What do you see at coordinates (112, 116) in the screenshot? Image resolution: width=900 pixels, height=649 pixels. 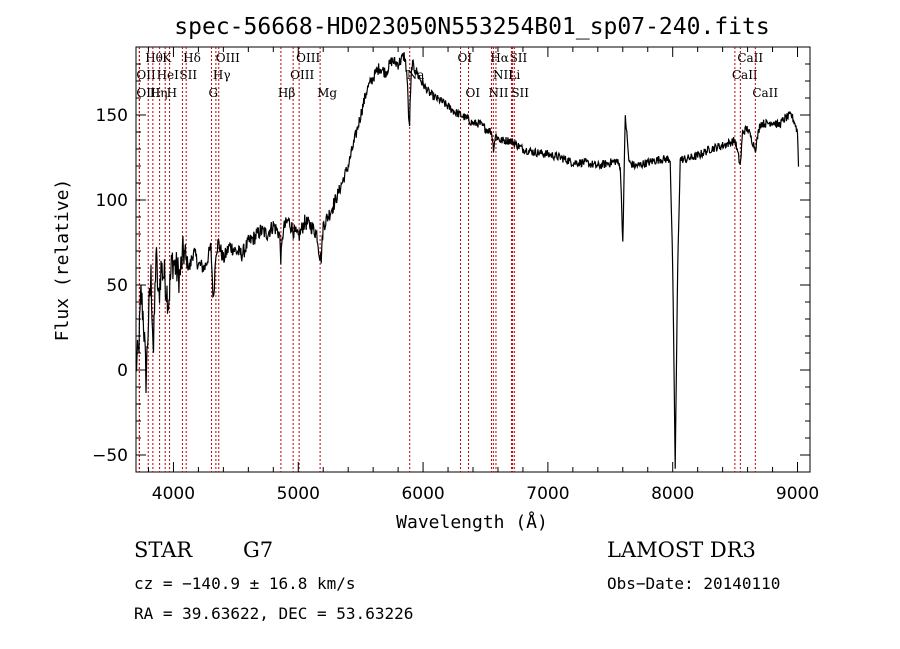 I see `y-tick-label: 150` at bounding box center [112, 116].